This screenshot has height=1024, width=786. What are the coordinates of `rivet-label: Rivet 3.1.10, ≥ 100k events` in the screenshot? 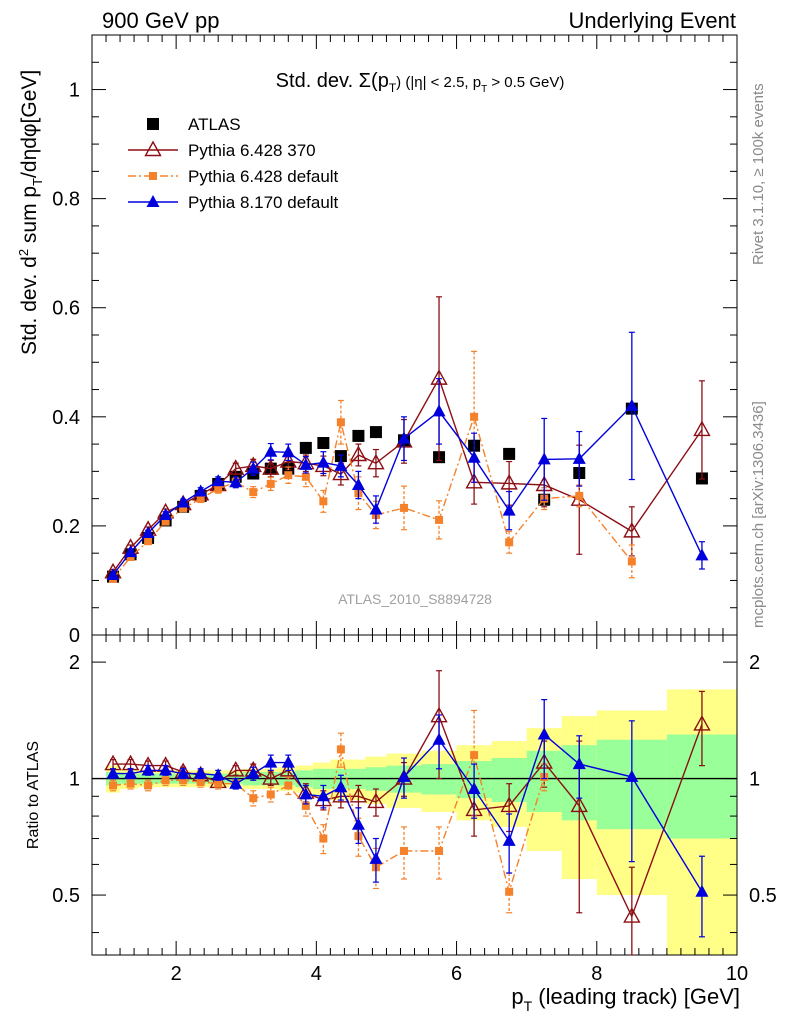 It's located at (758, 174).